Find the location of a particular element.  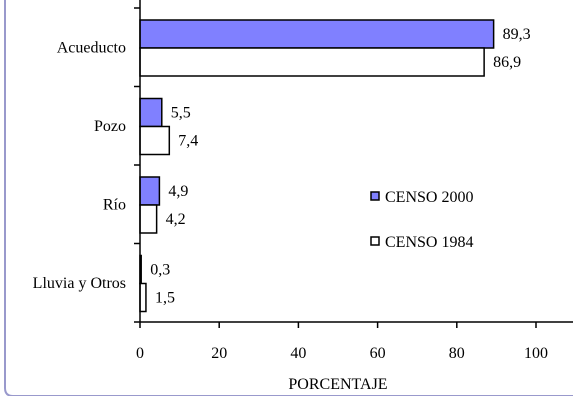

bar-censo-2000-pozo is located at coordinates (151, 112).